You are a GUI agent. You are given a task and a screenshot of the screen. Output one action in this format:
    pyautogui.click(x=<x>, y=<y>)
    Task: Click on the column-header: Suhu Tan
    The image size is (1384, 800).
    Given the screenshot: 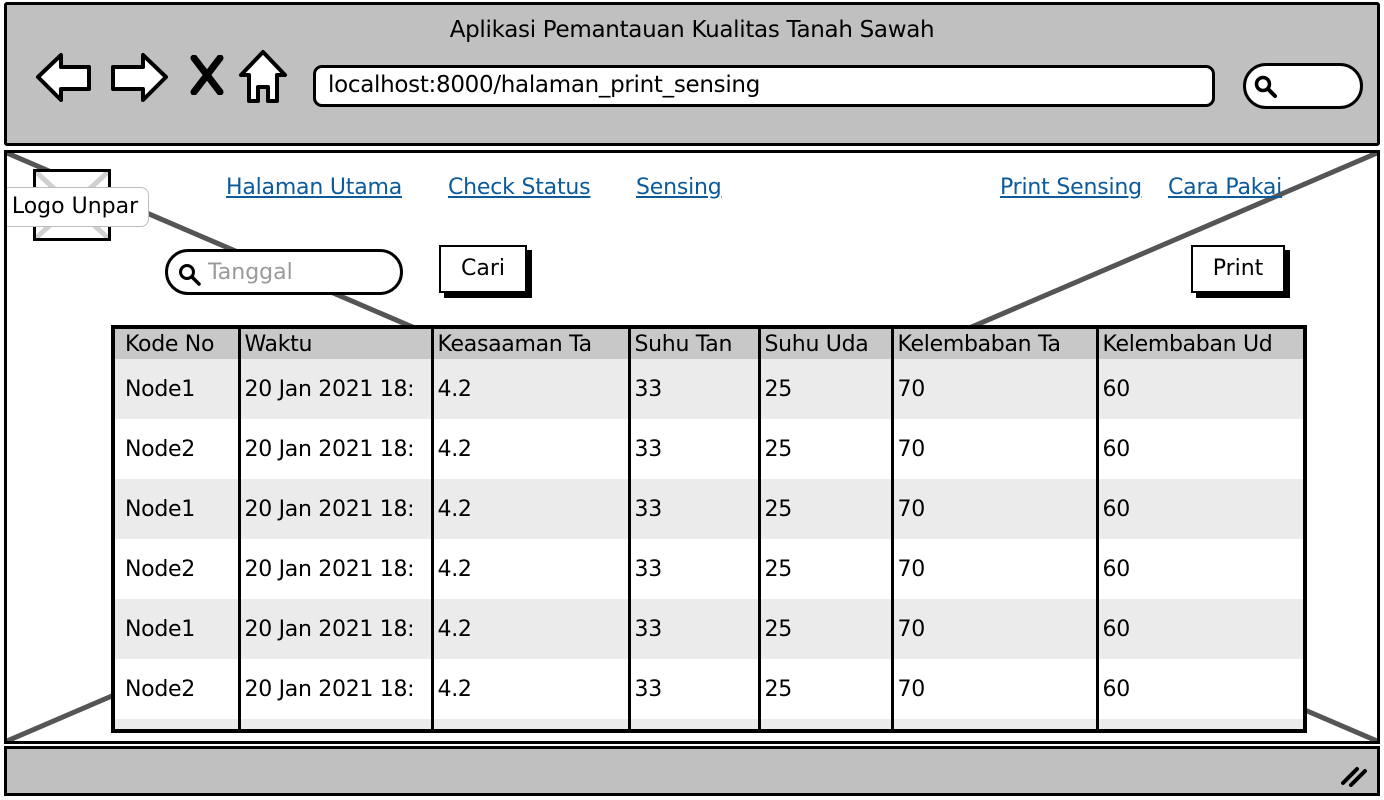 What is the action you would take?
    pyautogui.click(x=693, y=344)
    